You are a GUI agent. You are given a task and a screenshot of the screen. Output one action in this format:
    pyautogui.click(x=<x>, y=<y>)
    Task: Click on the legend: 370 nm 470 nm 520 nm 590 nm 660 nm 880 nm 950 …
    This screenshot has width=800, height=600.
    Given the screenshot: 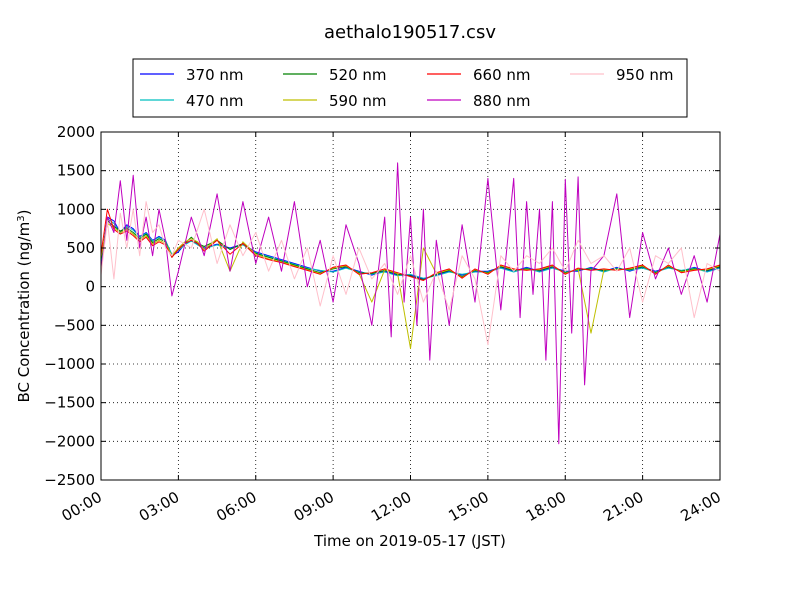 What is the action you would take?
    pyautogui.click(x=410, y=88)
    